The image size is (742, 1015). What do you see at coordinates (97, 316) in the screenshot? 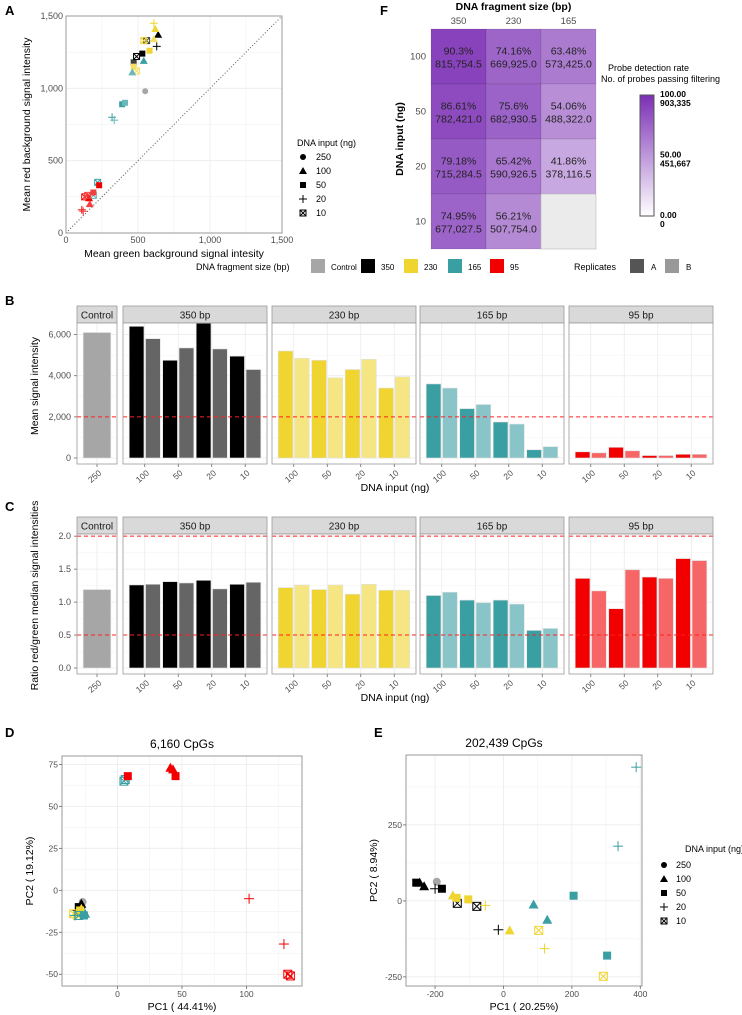
I see `facet-strip-label: Control` at bounding box center [97, 316].